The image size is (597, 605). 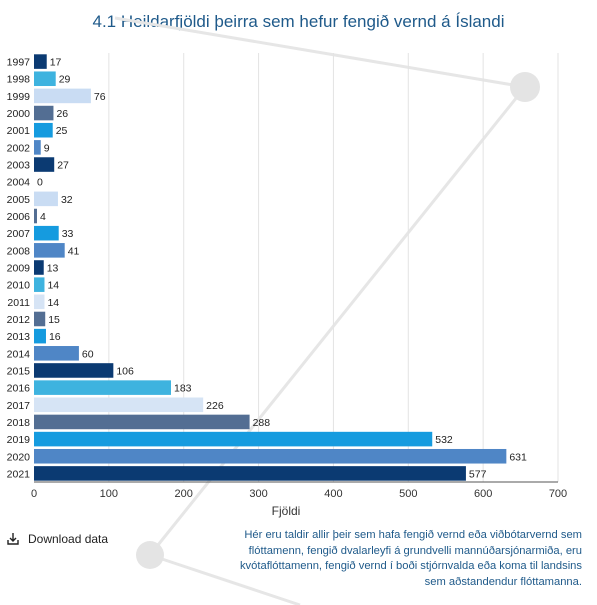 What do you see at coordinates (39, 284) in the screenshot?
I see `bar-2010` at bounding box center [39, 284].